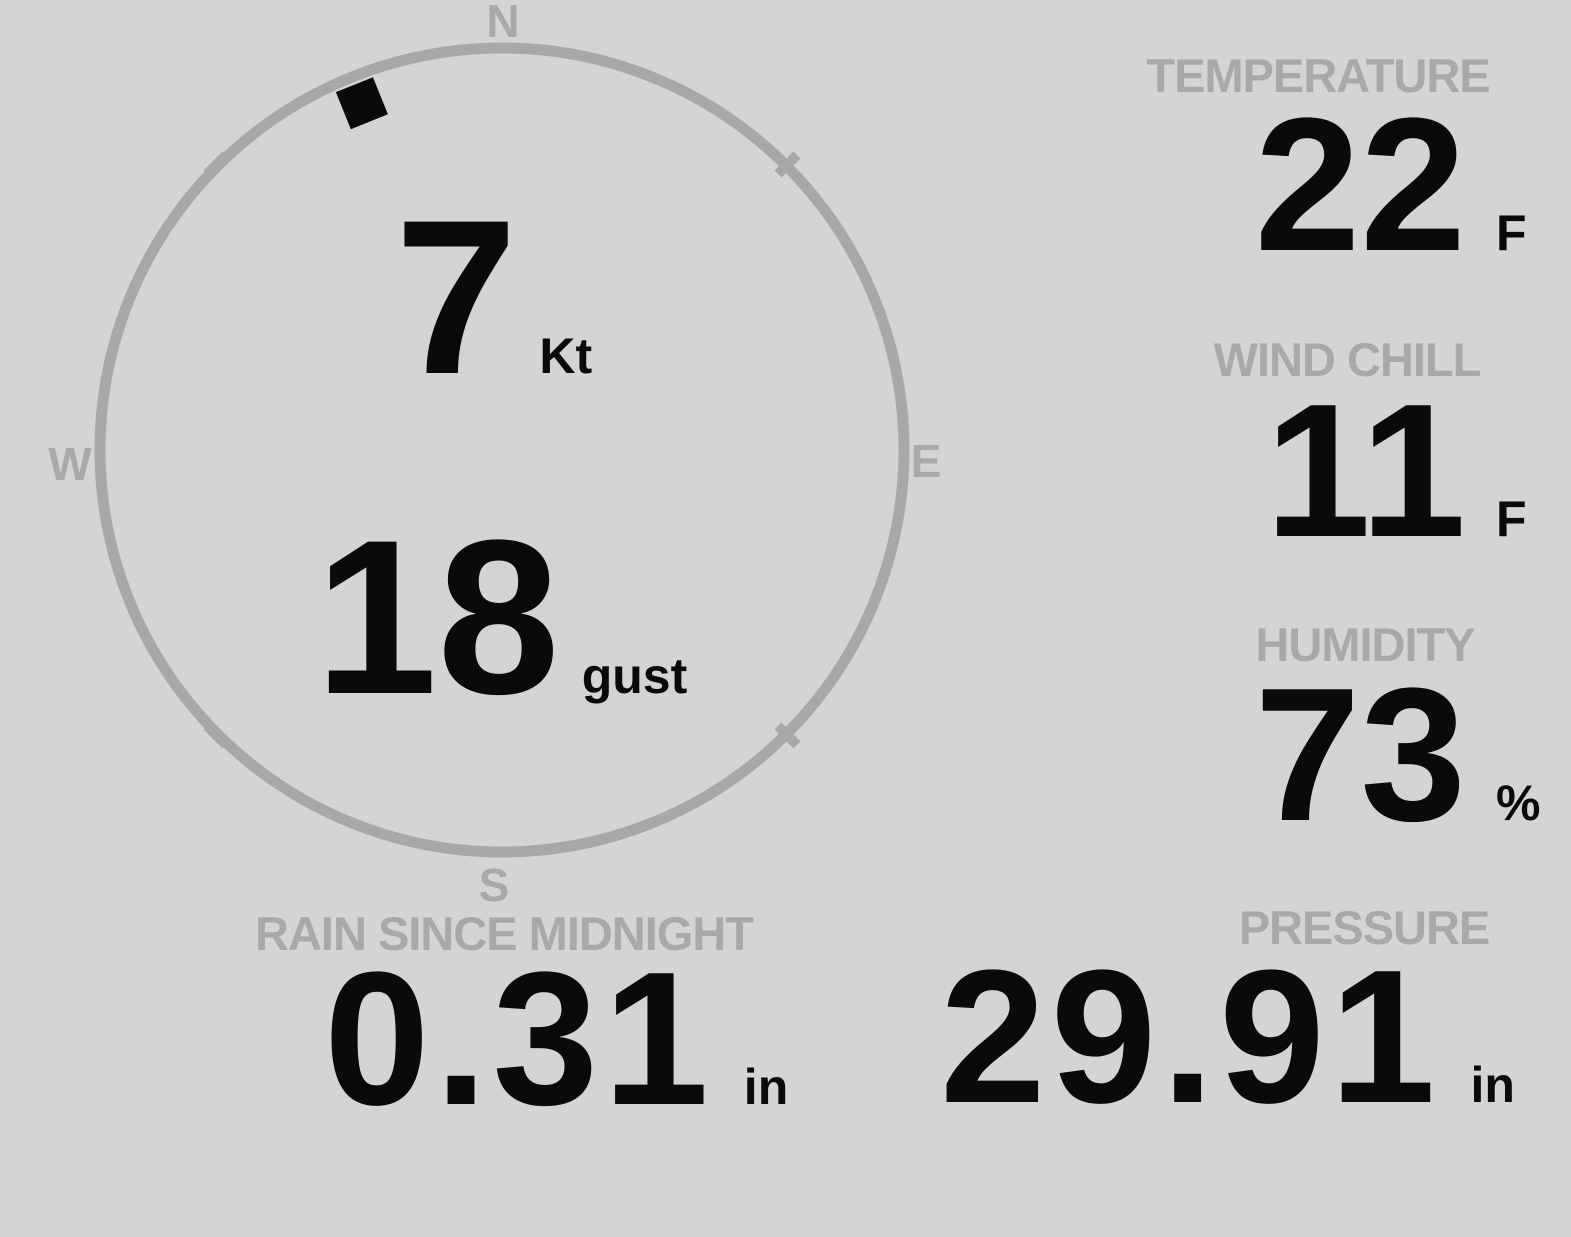  What do you see at coordinates (766, 1087) in the screenshot?
I see `rain-since-midnight-unit: in` at bounding box center [766, 1087].